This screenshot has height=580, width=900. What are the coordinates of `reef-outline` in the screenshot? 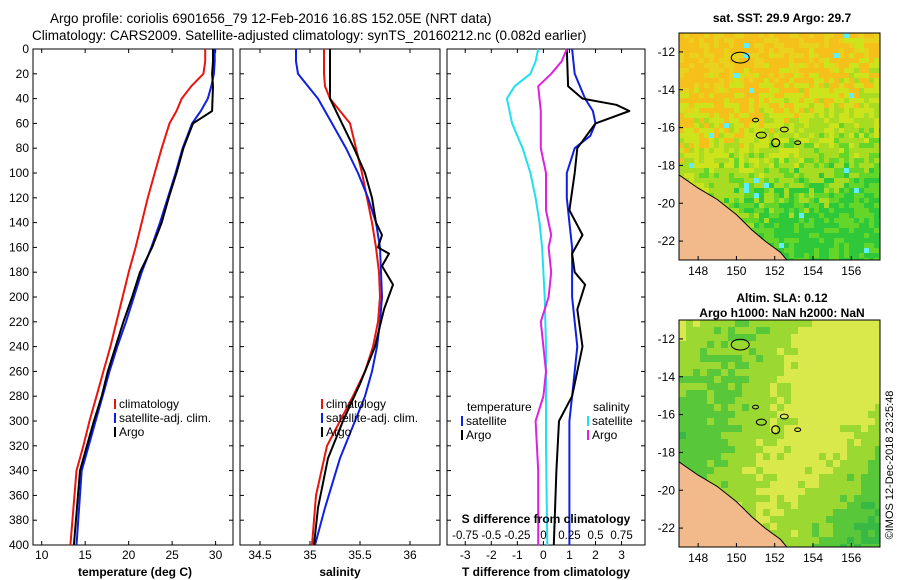 It's located at (756, 120).